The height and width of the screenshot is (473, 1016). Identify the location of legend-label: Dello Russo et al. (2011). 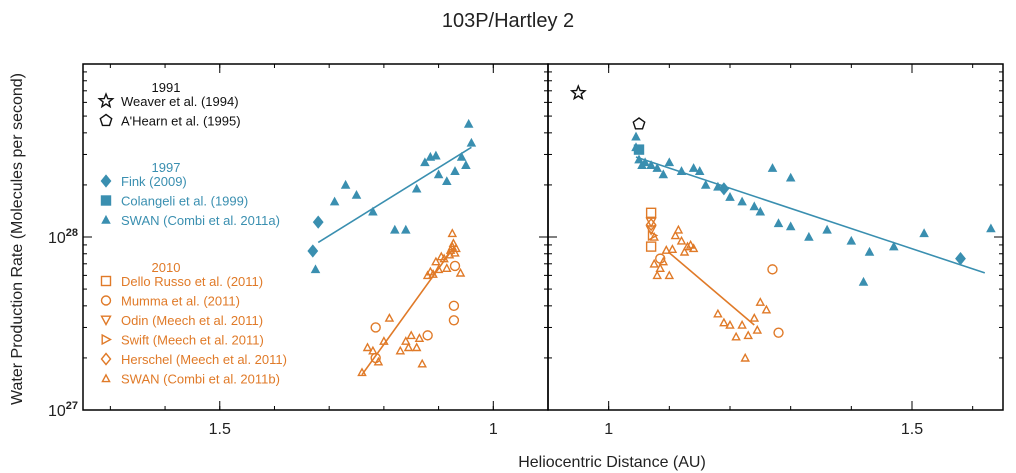
(192, 281).